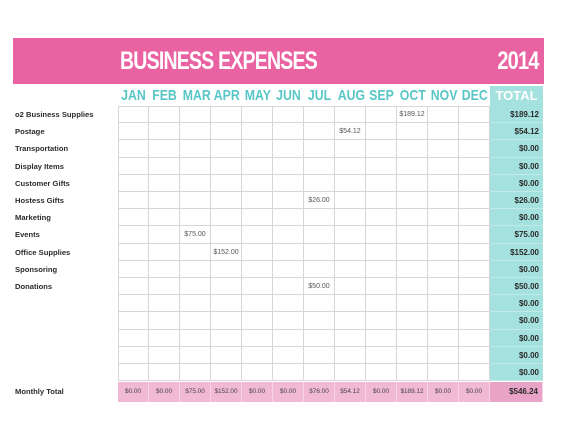 This screenshot has width=570, height=441. What do you see at coordinates (195, 235) in the screenshot?
I see `expense-cell: $75.00` at bounding box center [195, 235].